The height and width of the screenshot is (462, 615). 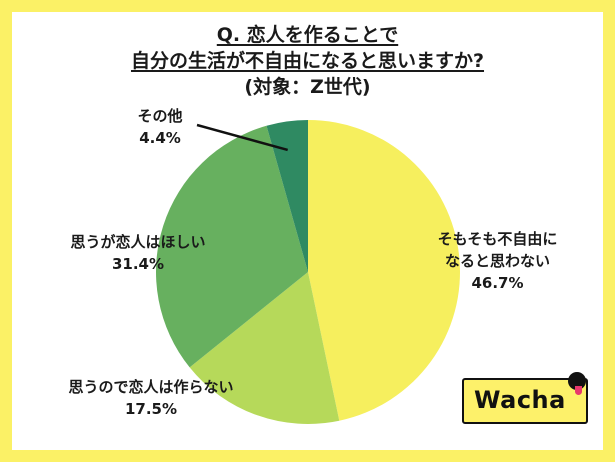 I want to click on label-value: 31.4%, so click(x=138, y=264).